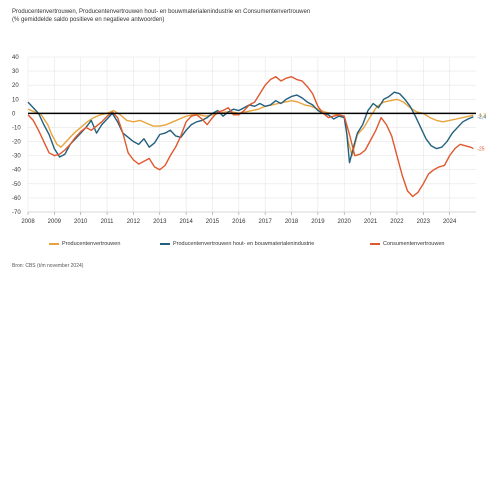 This screenshot has width=500, height=500. Describe the element at coordinates (16, 199) in the screenshot. I see `y-tick-label: -60` at that location.